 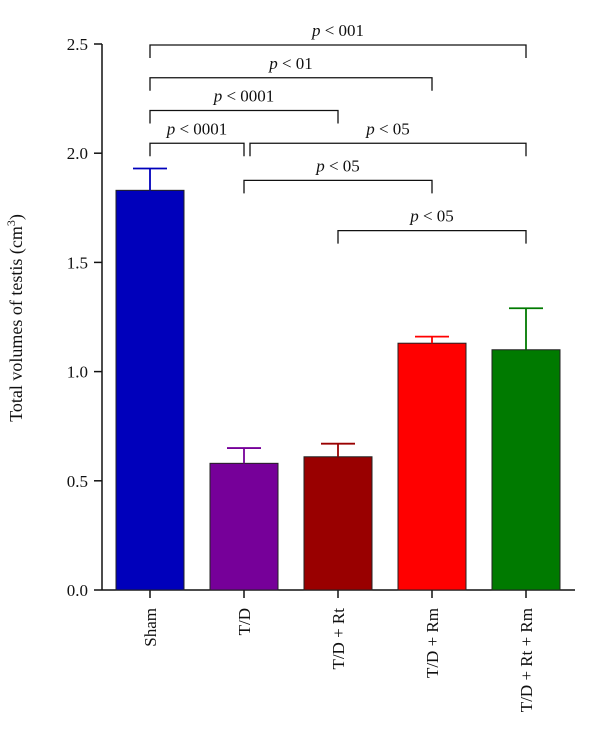 What do you see at coordinates (150, 627) in the screenshot?
I see `x-tick-label: Sham` at bounding box center [150, 627].